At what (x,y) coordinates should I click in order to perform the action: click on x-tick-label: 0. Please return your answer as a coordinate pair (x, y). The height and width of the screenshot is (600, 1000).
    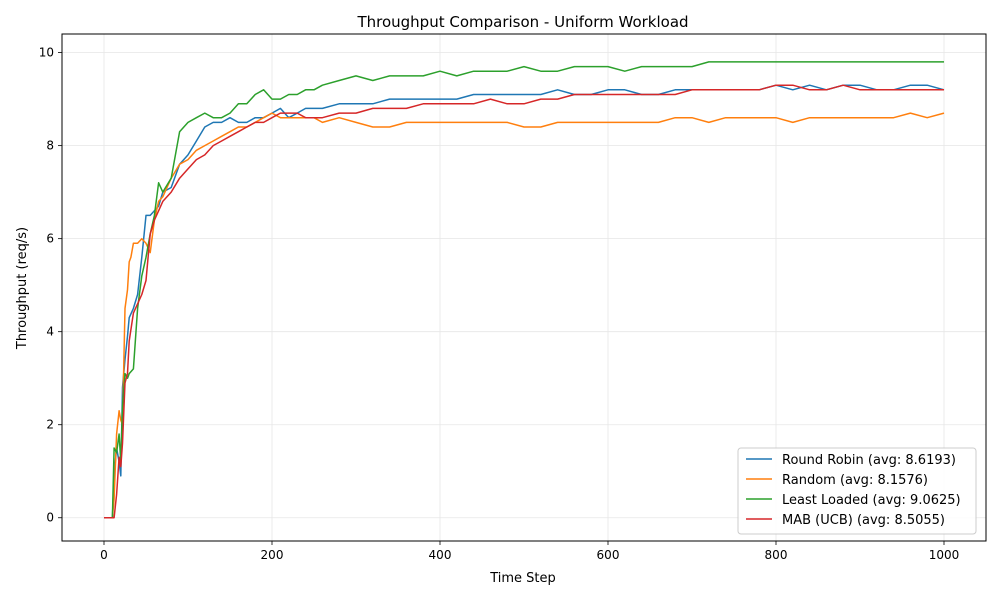
    Looking at the image, I should click on (104, 555).